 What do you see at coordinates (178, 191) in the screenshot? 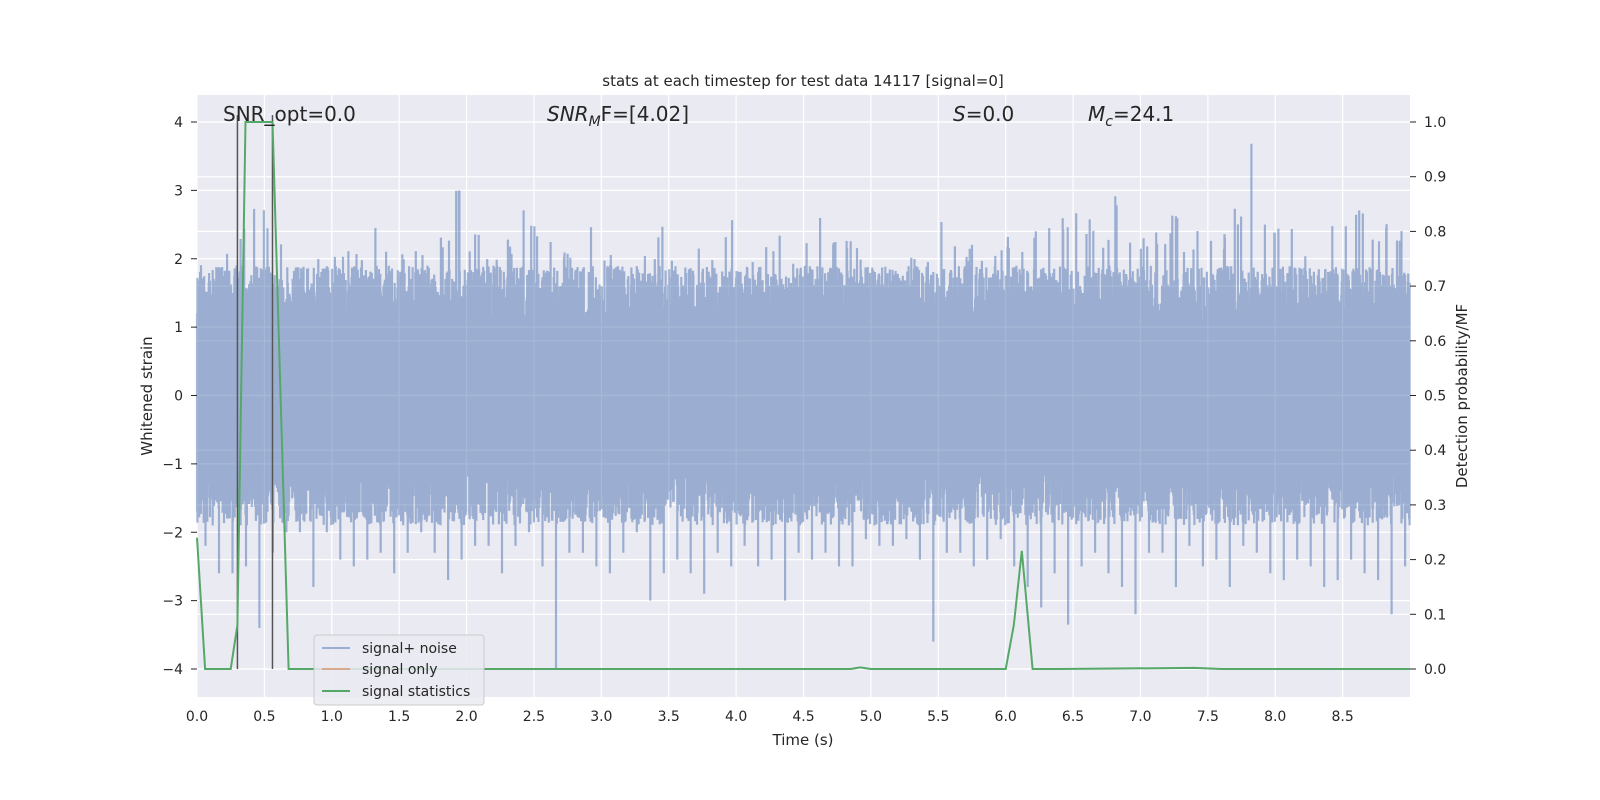
I see `y-tick-label: 3` at bounding box center [178, 191].